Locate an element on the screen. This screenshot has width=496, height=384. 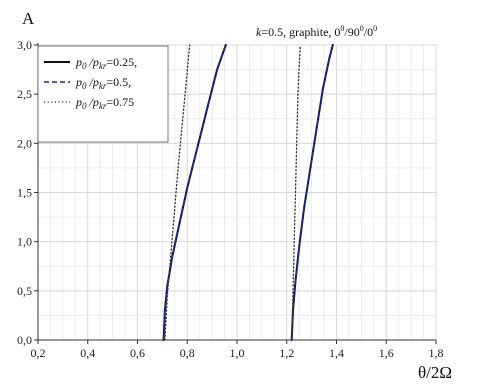
legend-items: p0 /pkr=0.25, p0 /pkr=0.5, p0 /pkr=0.75 is located at coordinates (90, 83).